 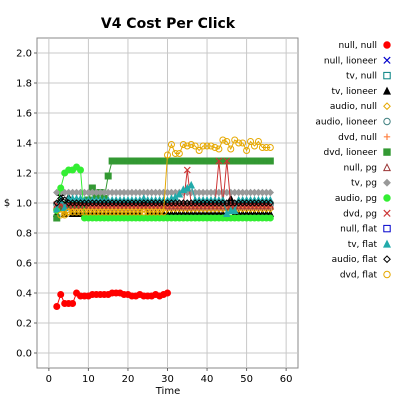 What do you see at coordinates (360, 168) in the screenshot?
I see `legend-label: null, pg` at bounding box center [360, 168].